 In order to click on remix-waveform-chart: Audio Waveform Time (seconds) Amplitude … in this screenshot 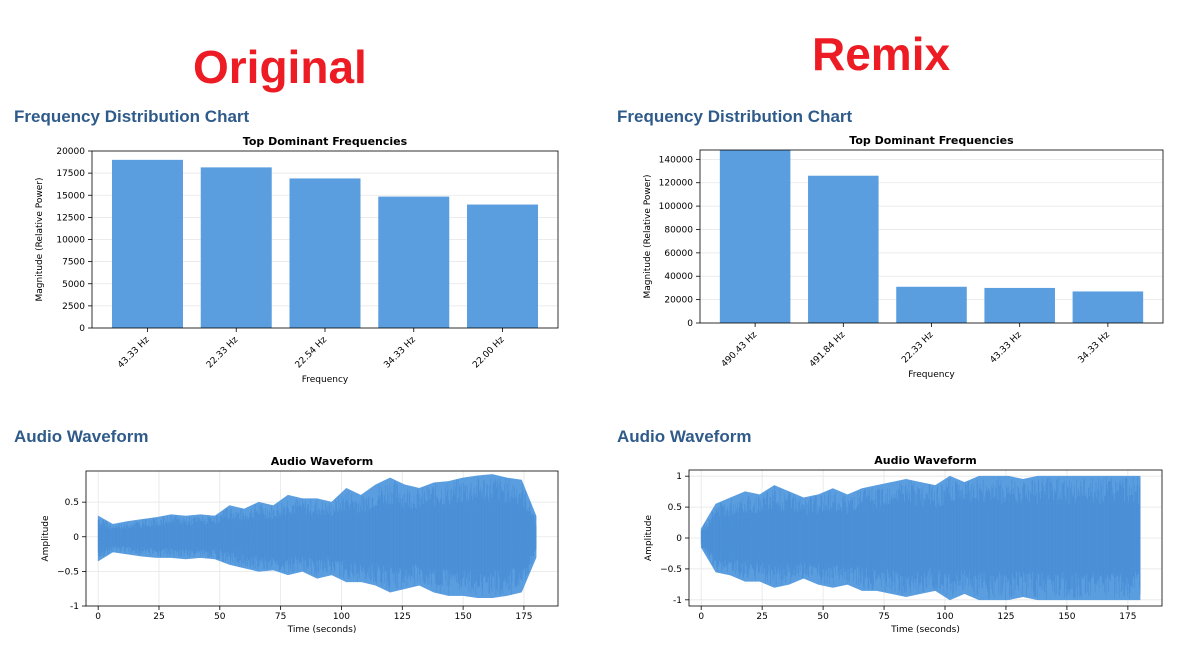, I will do `click(903, 544)`.